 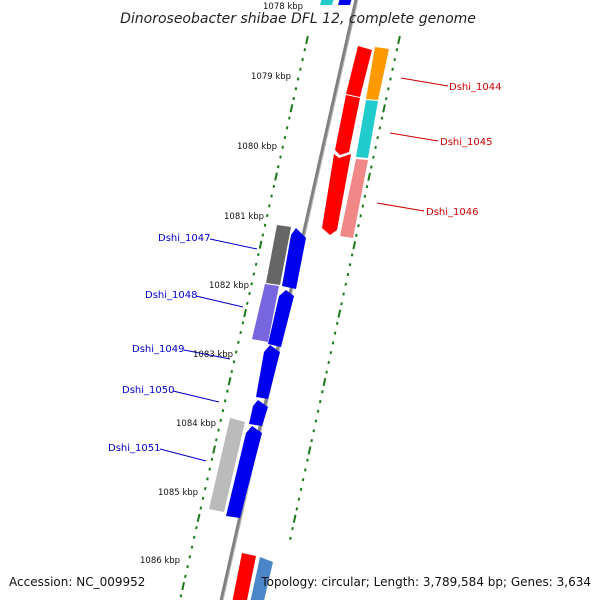 I want to click on gene-label-dshi-1048: Dshi_1048, so click(x=171, y=295).